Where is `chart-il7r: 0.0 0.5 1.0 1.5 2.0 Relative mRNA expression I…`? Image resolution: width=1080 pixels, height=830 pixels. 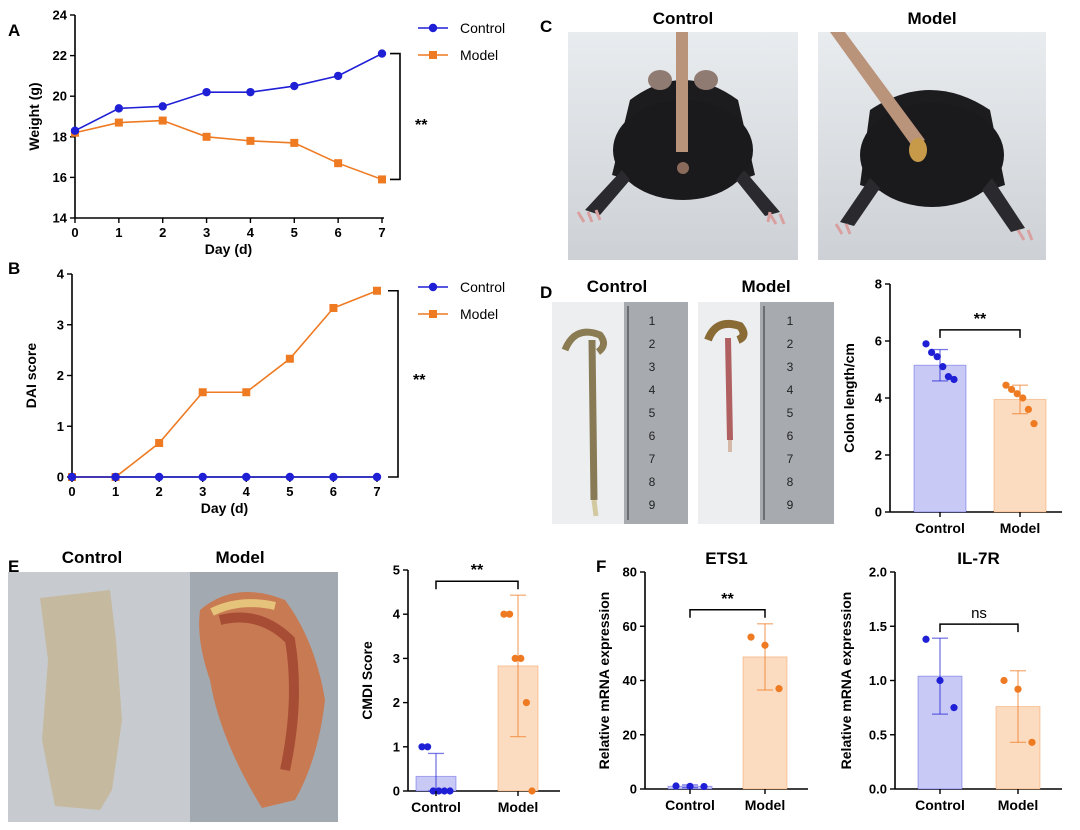
chart-il7r: 0.0 0.5 1.0 1.5 2.0 Relative mRNA expression I… is located at coordinates (950, 681).